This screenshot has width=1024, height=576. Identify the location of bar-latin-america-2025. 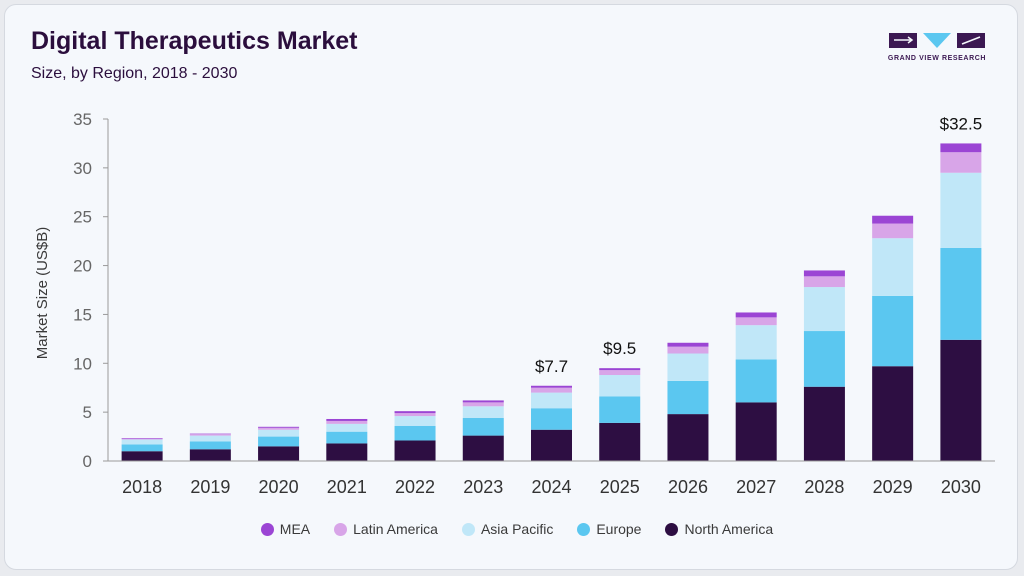
(620, 373).